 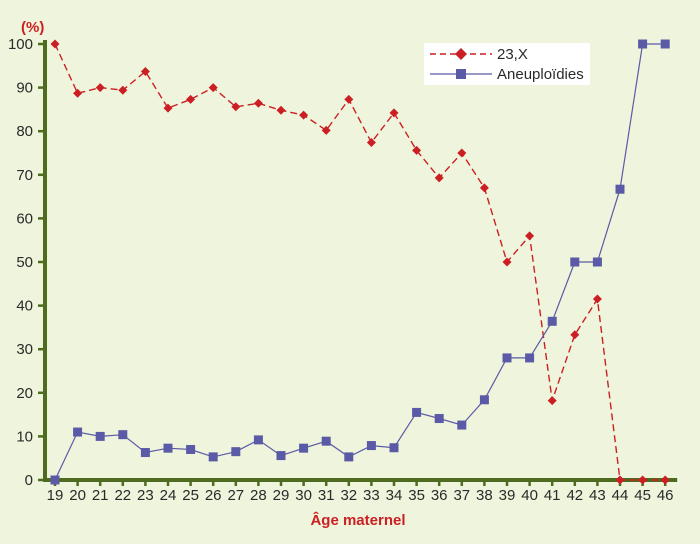 I want to click on x-tick-label: 35, so click(x=416, y=495).